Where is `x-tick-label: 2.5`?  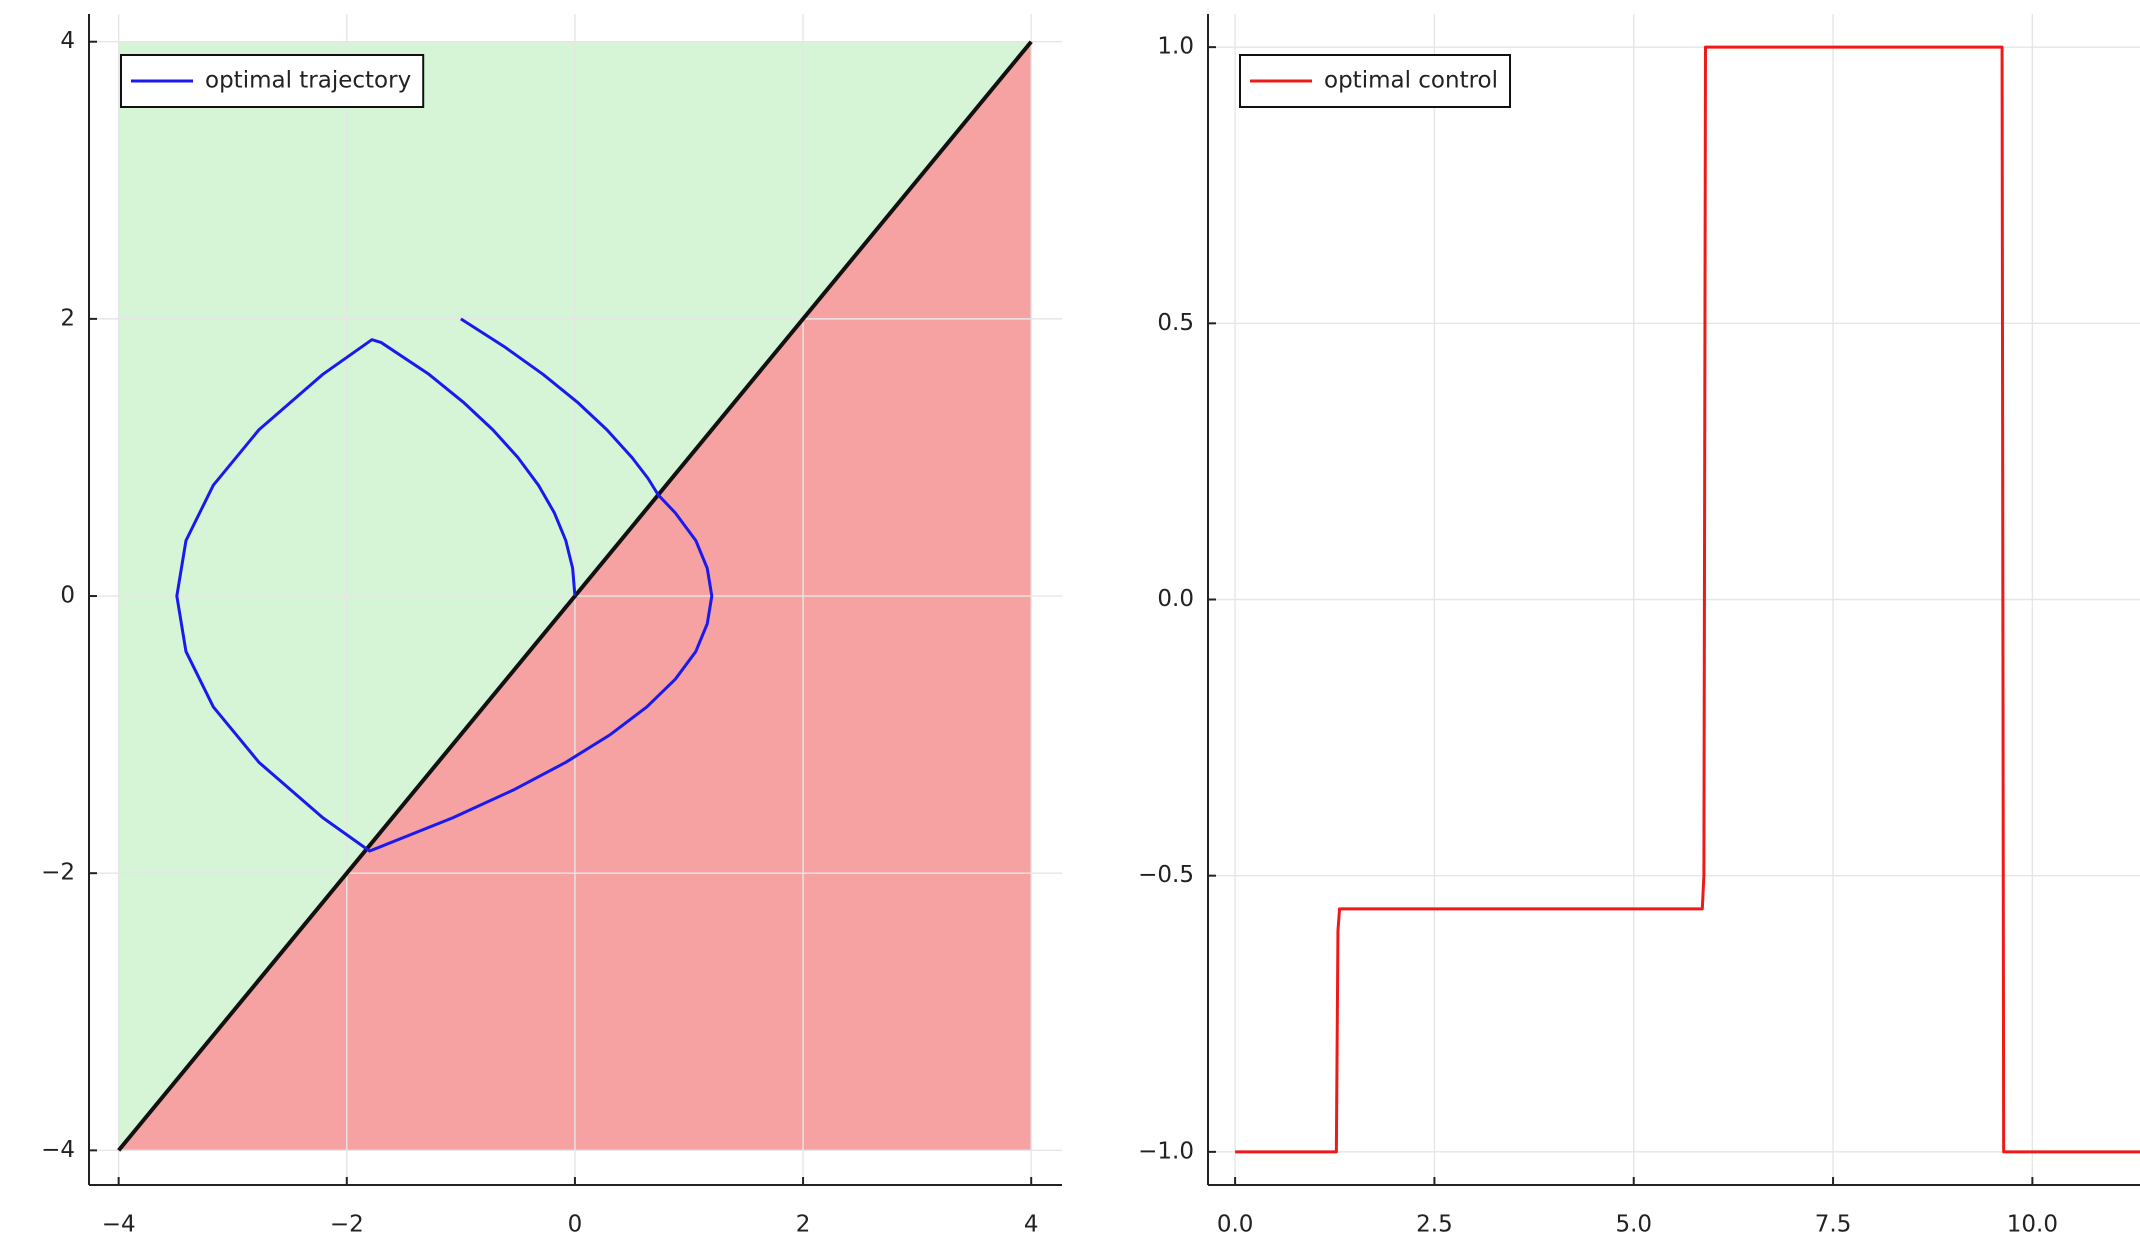 x-tick-label: 2.5 is located at coordinates (1434, 1225).